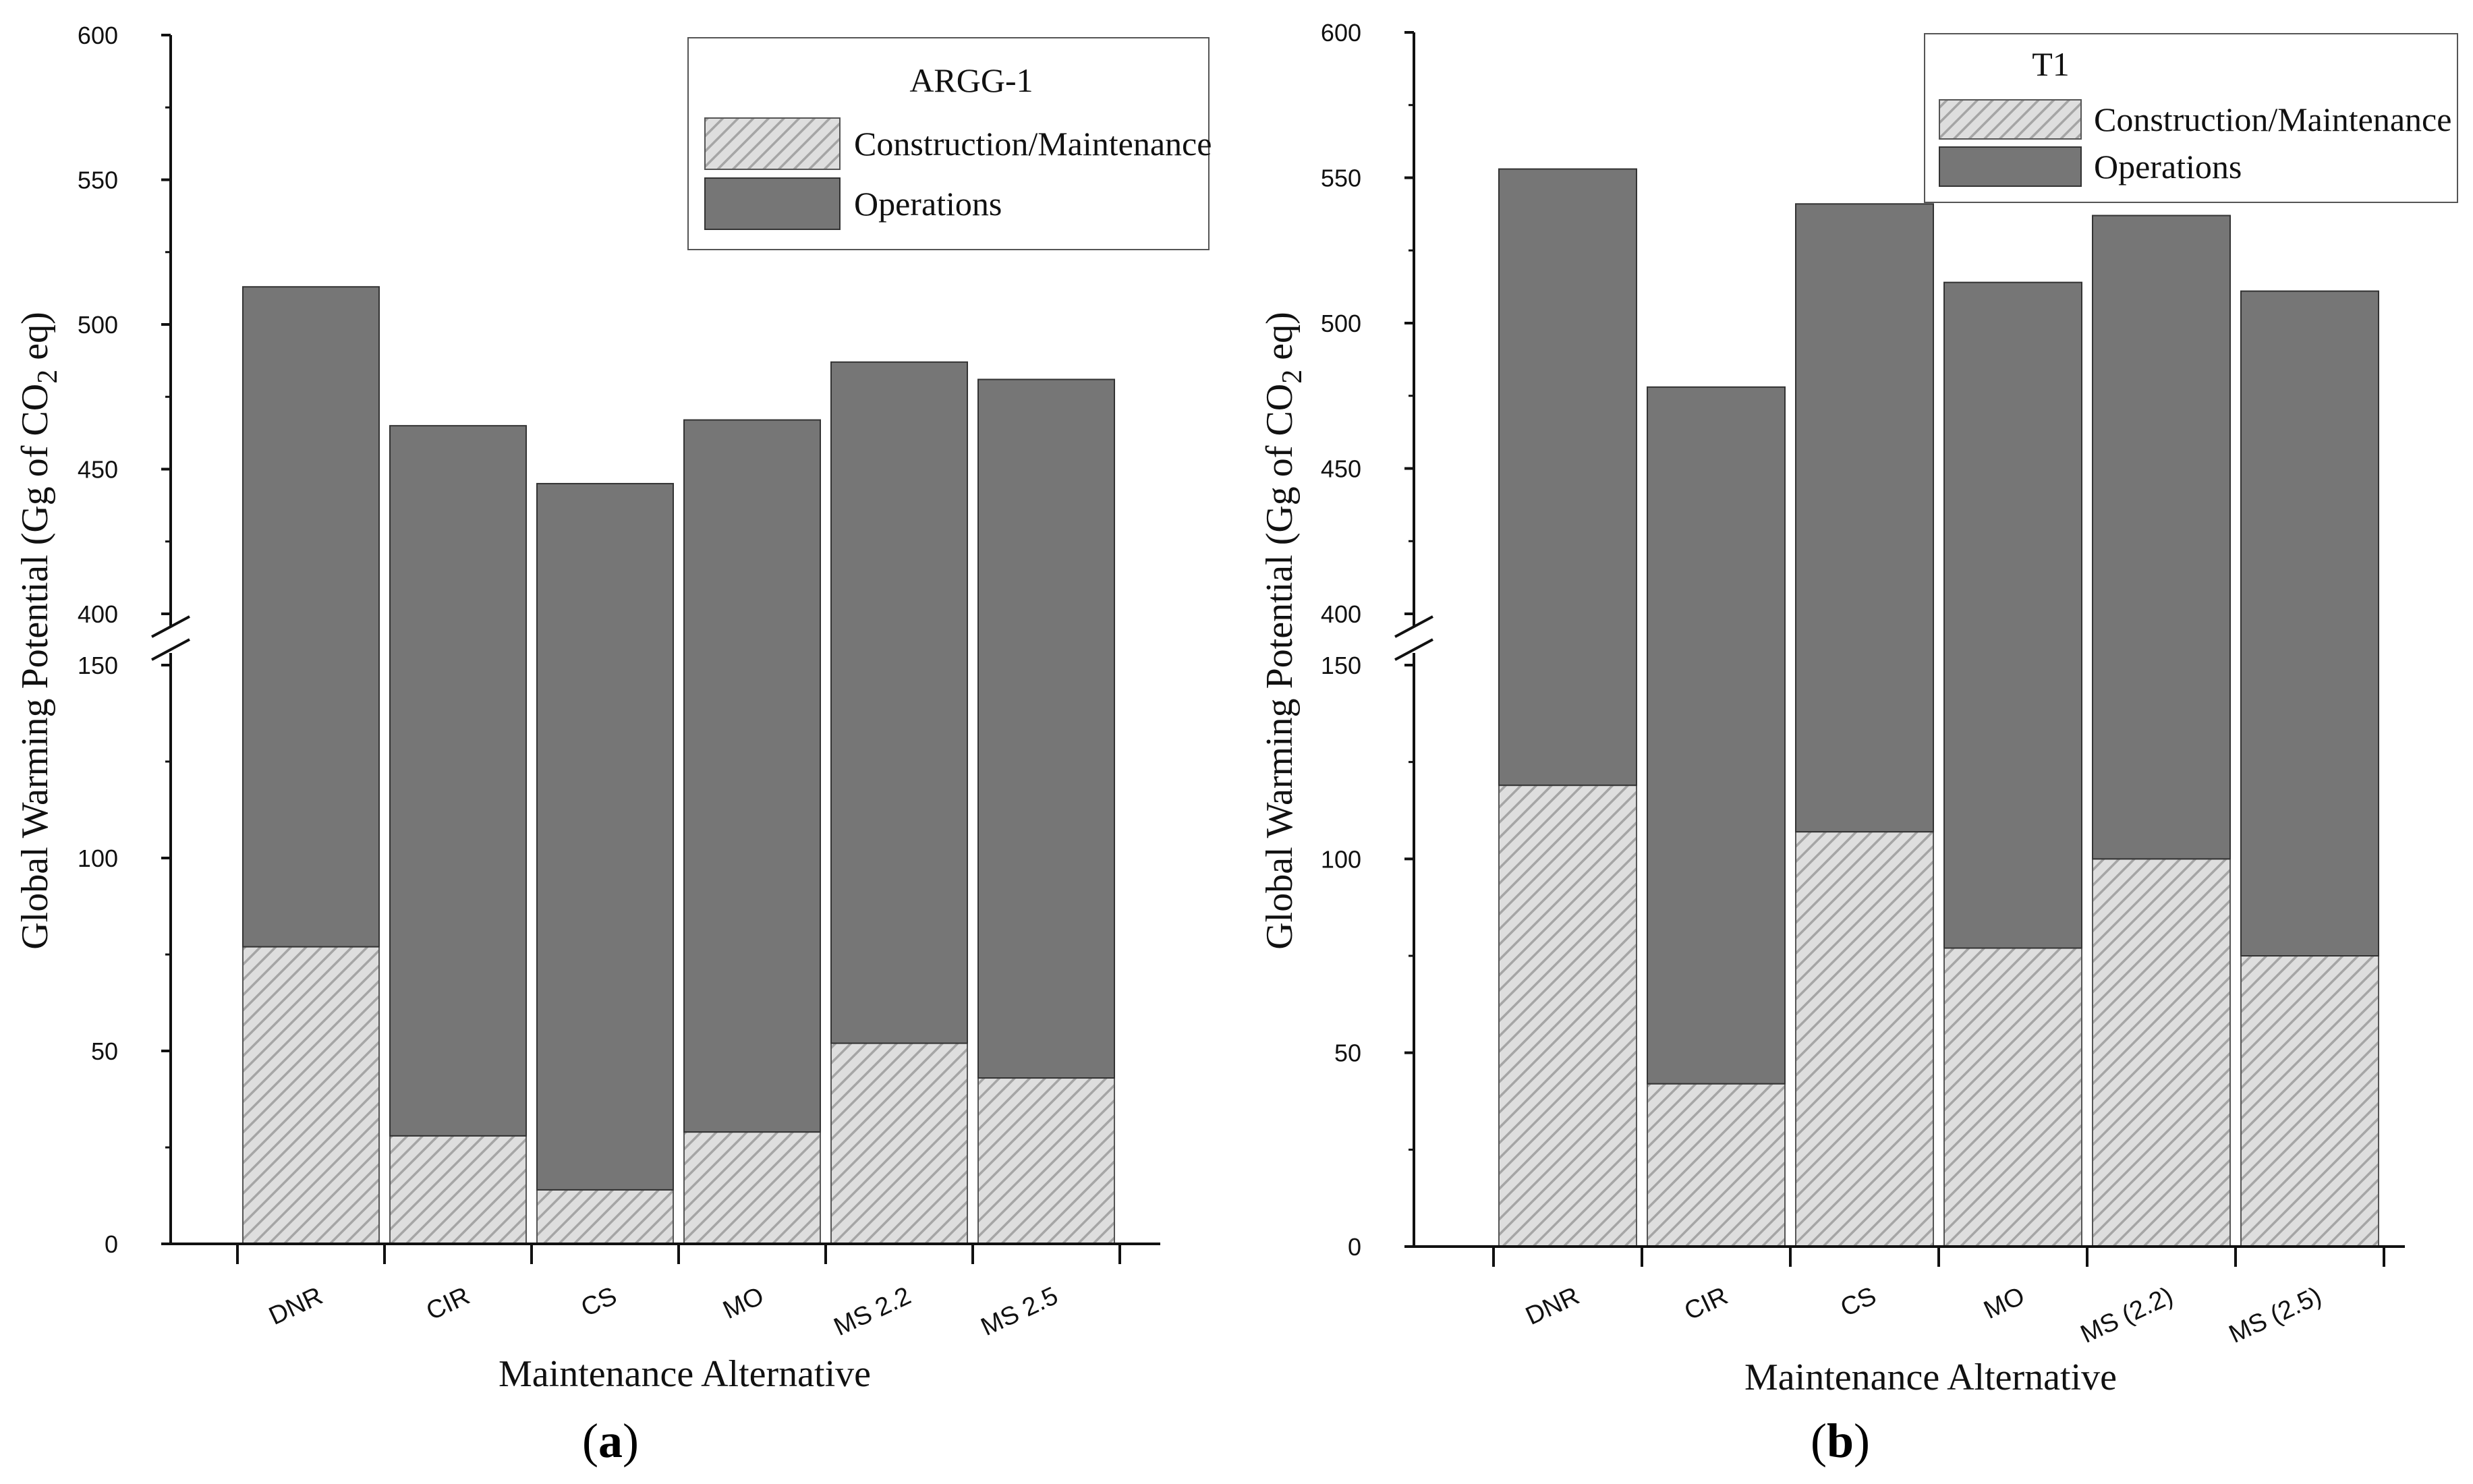 The width and height of the screenshot is (2473, 1484). What do you see at coordinates (610, 1441) in the screenshot?
I see `panel-label: (a)` at bounding box center [610, 1441].